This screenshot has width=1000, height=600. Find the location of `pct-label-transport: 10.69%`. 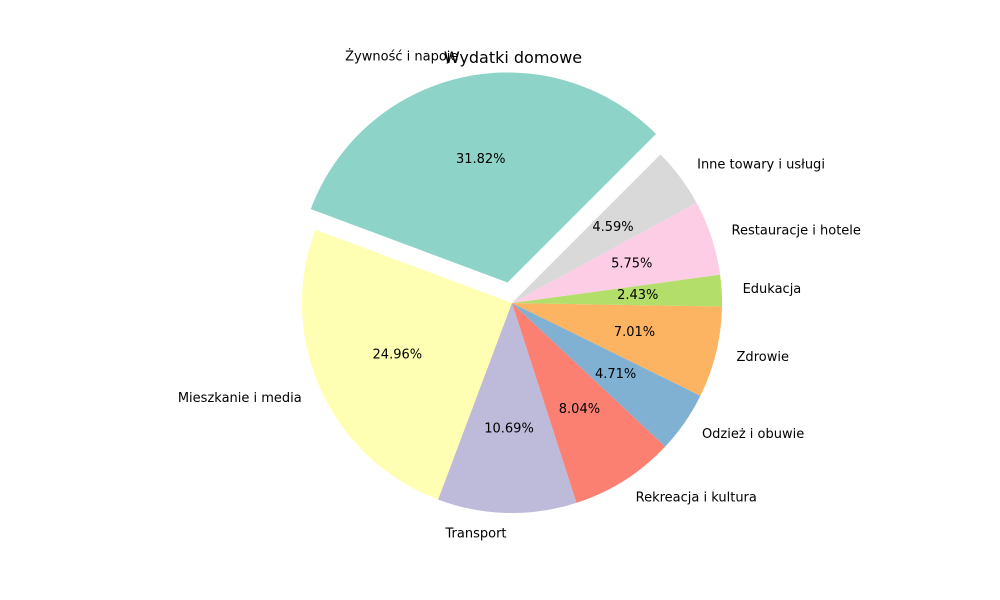

pct-label-transport: 10.69% is located at coordinates (509, 428).